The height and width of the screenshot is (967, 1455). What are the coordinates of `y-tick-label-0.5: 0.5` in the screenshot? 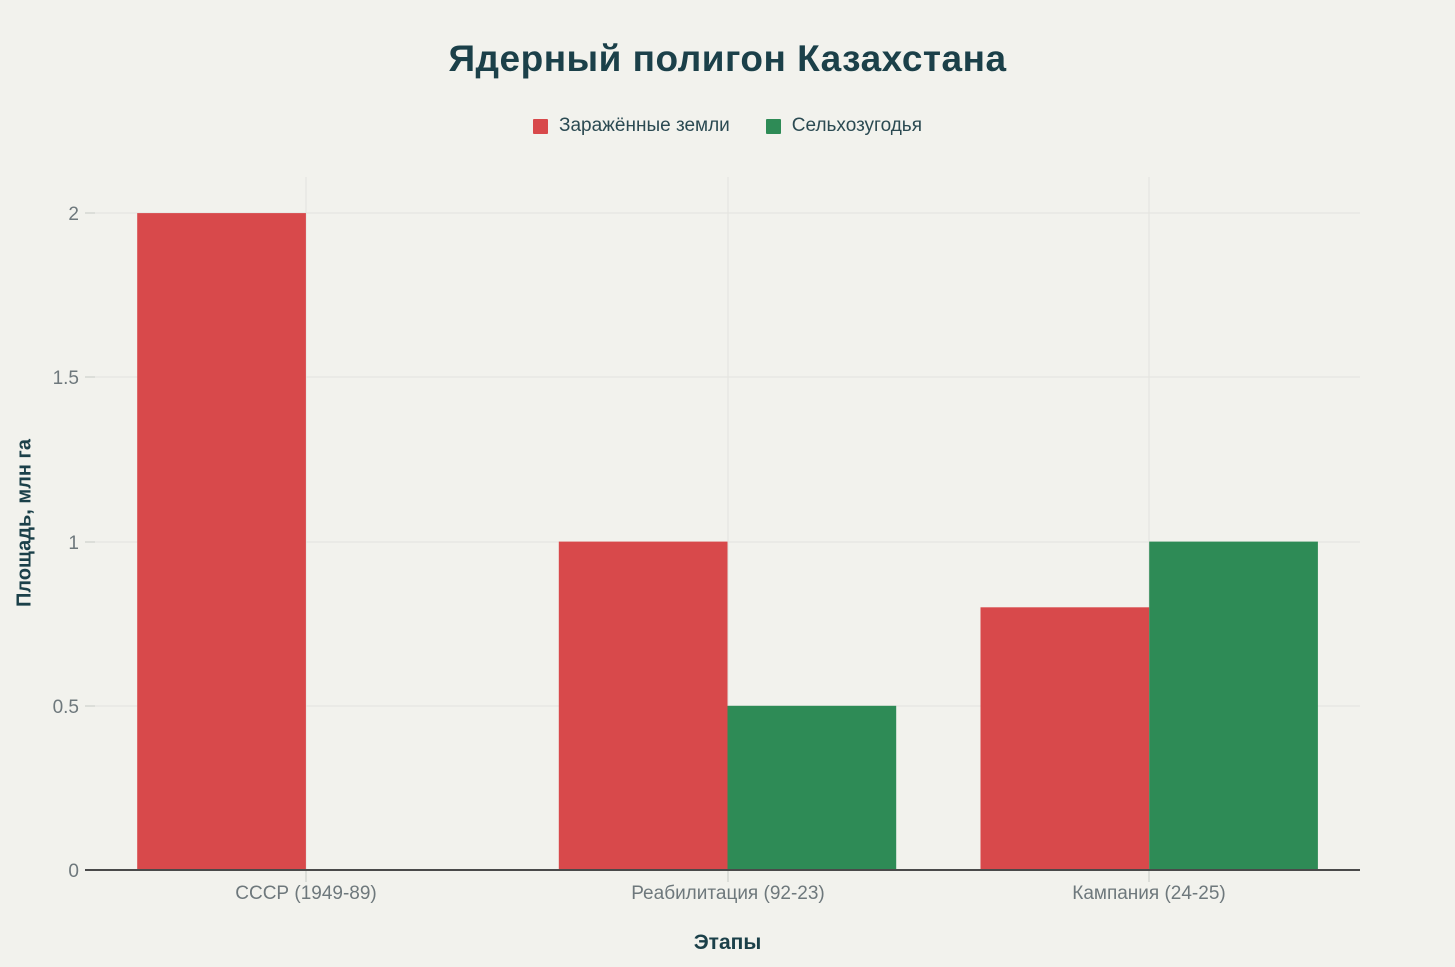 It's located at (66, 707).